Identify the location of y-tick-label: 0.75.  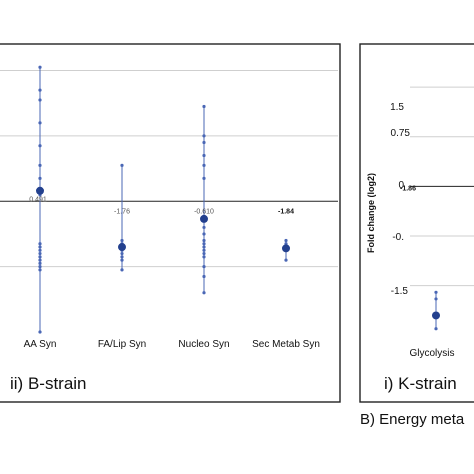
(401, 133).